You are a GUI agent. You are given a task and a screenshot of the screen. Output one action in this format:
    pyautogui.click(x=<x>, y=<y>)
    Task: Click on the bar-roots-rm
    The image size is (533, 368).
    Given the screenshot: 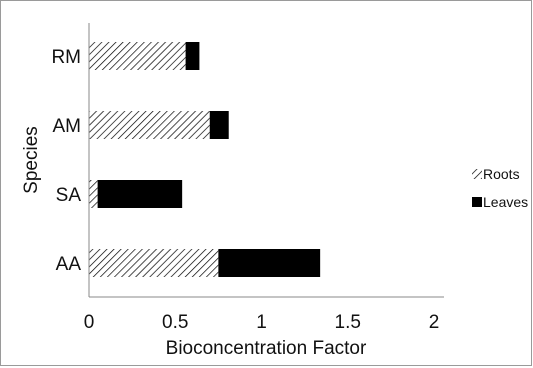 What is the action you would take?
    pyautogui.click(x=137, y=56)
    